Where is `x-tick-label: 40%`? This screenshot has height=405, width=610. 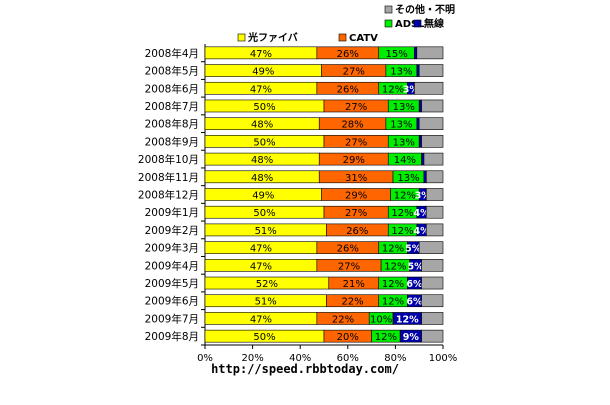 x-tick-label: 40% is located at coordinates (300, 358).